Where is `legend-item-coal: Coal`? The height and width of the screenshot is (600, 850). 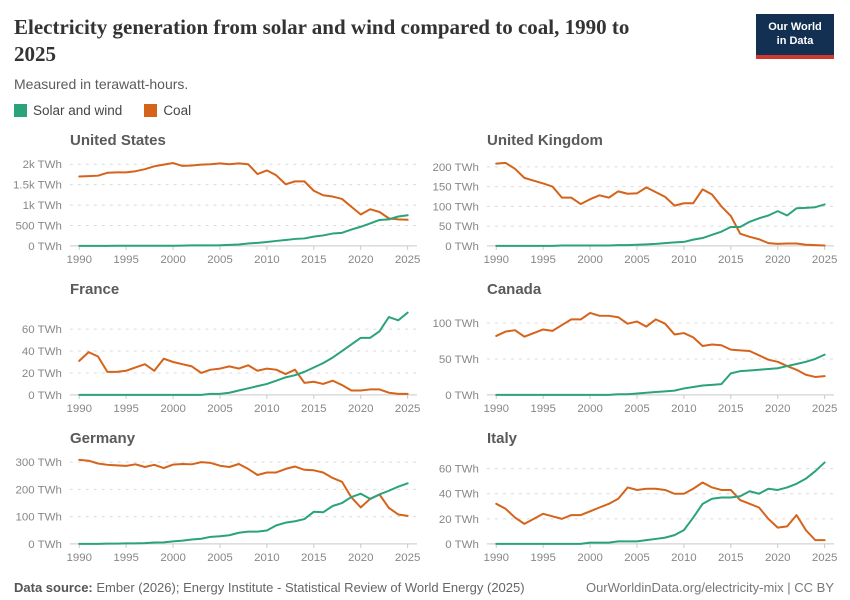
legend-item-coal: Coal is located at coordinates (167, 110).